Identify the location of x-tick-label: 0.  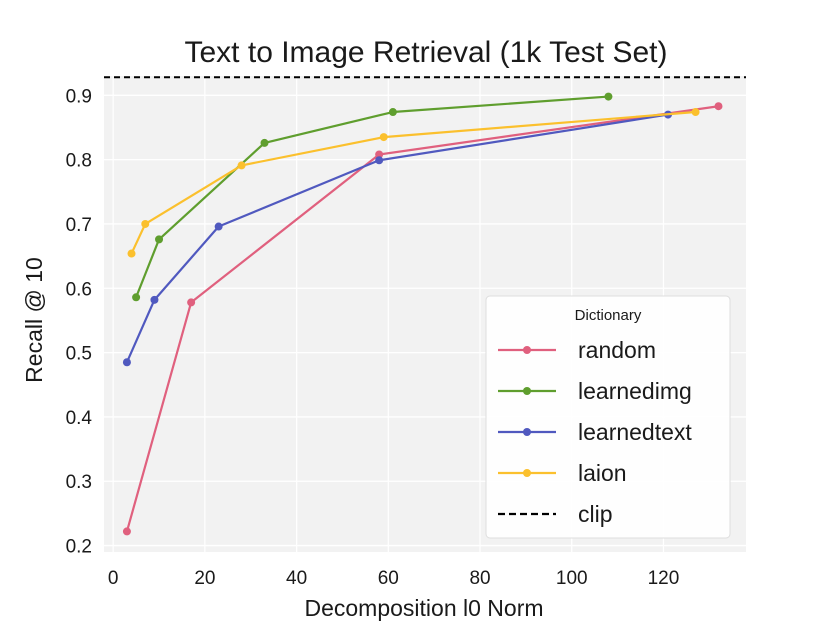
(113, 578).